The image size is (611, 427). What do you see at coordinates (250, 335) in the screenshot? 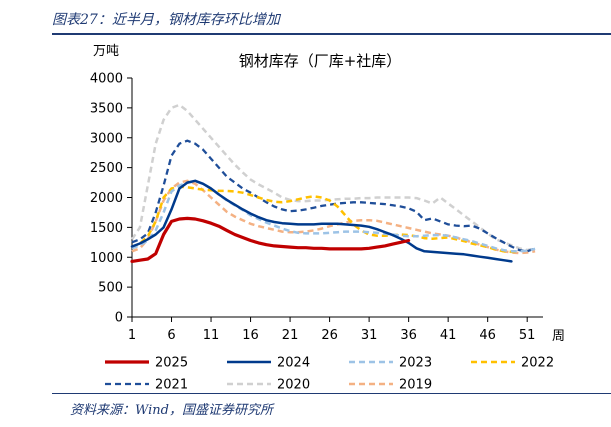
I see `x-tick-label: 16` at bounding box center [250, 335].